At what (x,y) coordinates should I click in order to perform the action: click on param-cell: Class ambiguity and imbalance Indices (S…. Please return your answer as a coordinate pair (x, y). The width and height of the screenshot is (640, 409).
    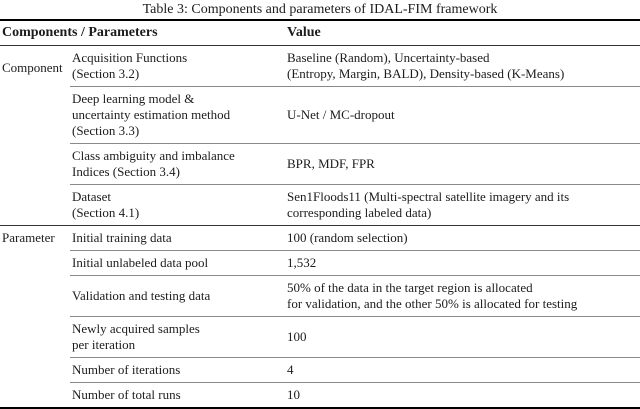
    Looking at the image, I should click on (177, 164).